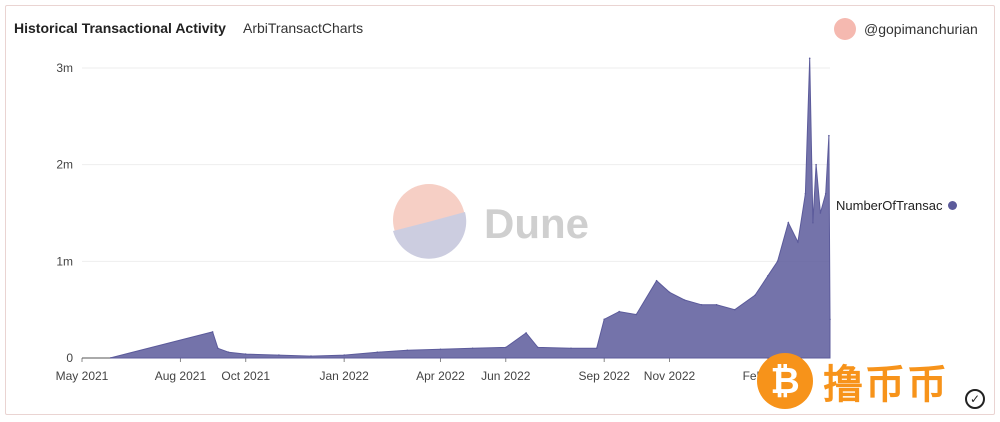  Describe the element at coordinates (506, 376) in the screenshot. I see `x-tick-label: Jun 2022` at that location.